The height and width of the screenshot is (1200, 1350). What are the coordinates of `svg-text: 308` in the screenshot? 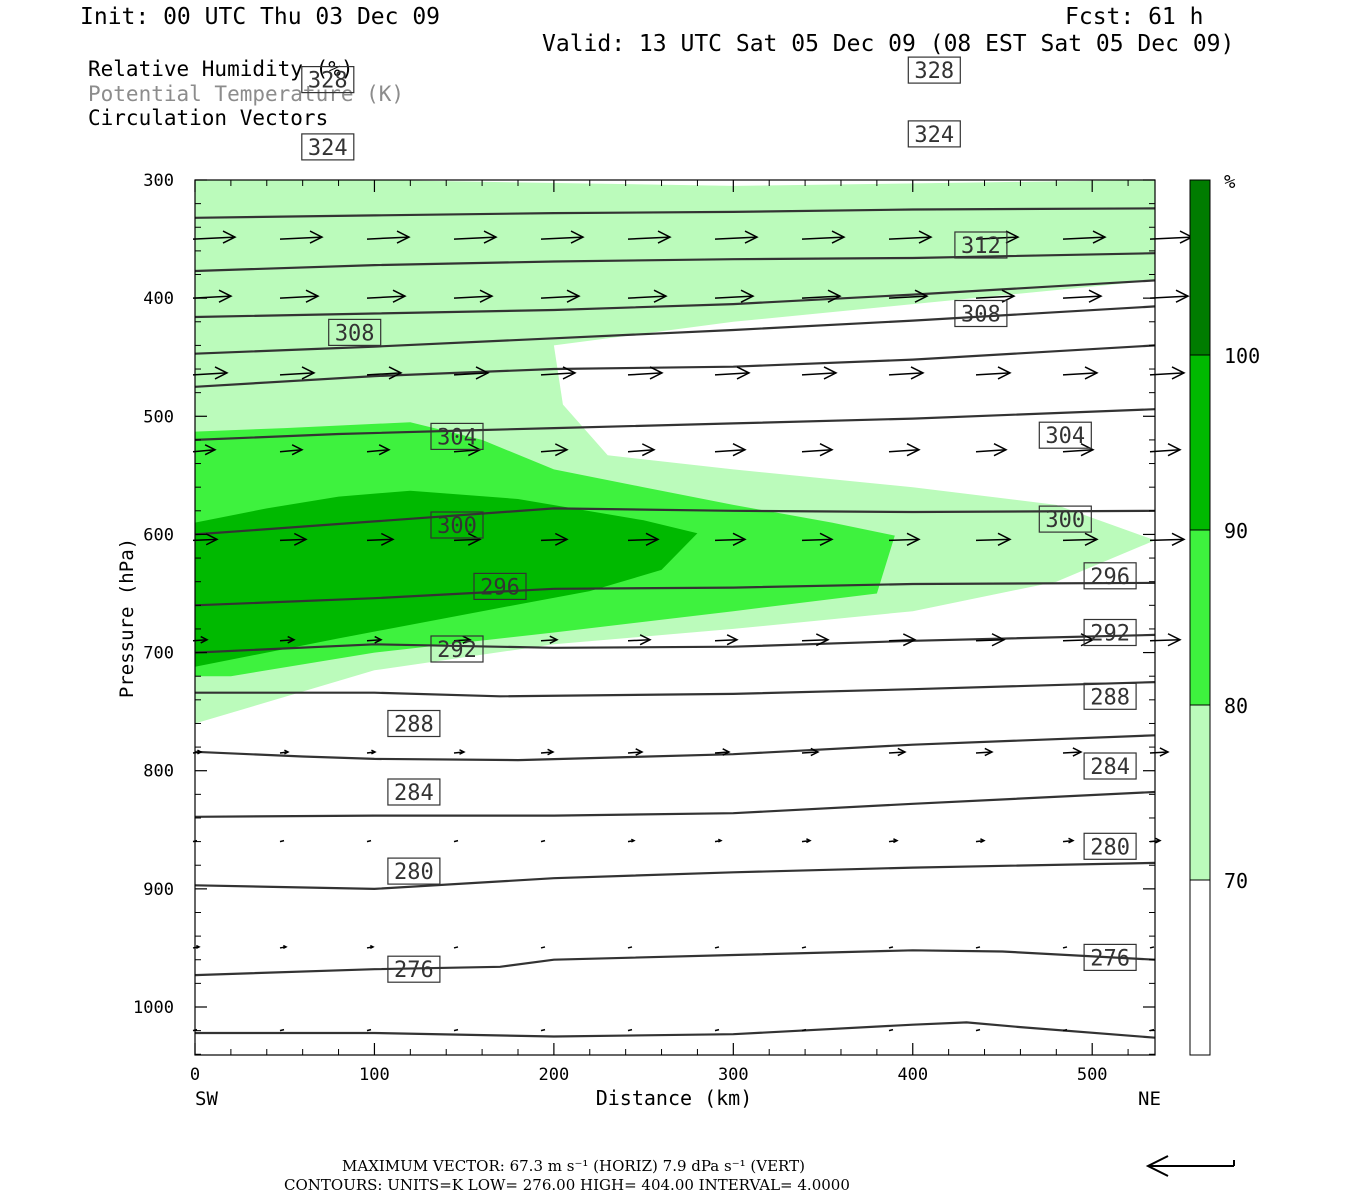 It's located at (981, 315).